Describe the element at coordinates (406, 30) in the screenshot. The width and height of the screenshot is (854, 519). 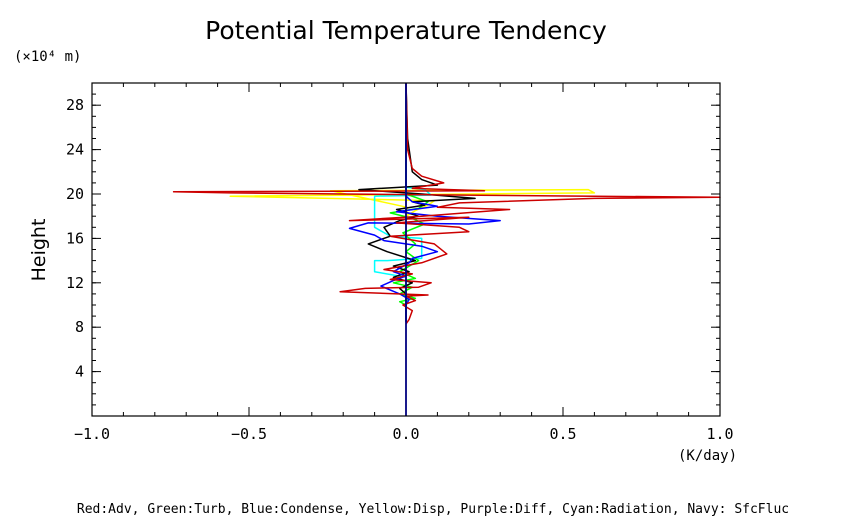
I see `chart-title: Potential Temperature Tendency` at that location.